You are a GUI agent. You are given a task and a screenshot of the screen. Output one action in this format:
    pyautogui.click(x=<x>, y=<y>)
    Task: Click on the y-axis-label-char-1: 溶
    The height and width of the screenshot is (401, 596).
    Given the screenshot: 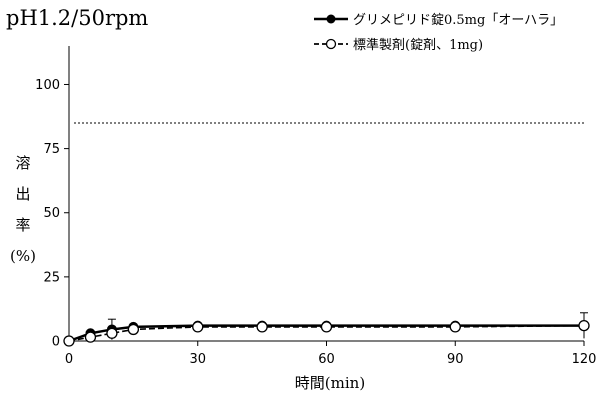 What is the action you would take?
    pyautogui.click(x=23, y=163)
    